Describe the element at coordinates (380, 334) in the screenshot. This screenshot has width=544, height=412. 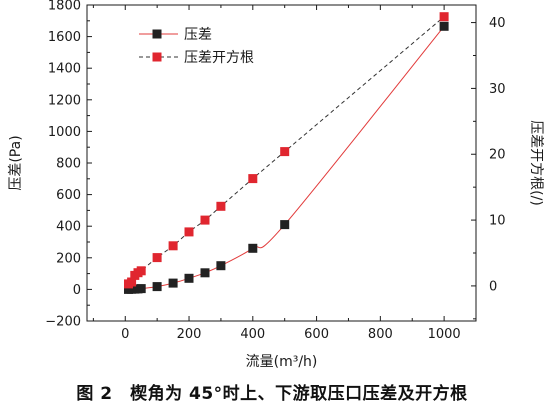
I see `x-tick-label: 800` at that location.